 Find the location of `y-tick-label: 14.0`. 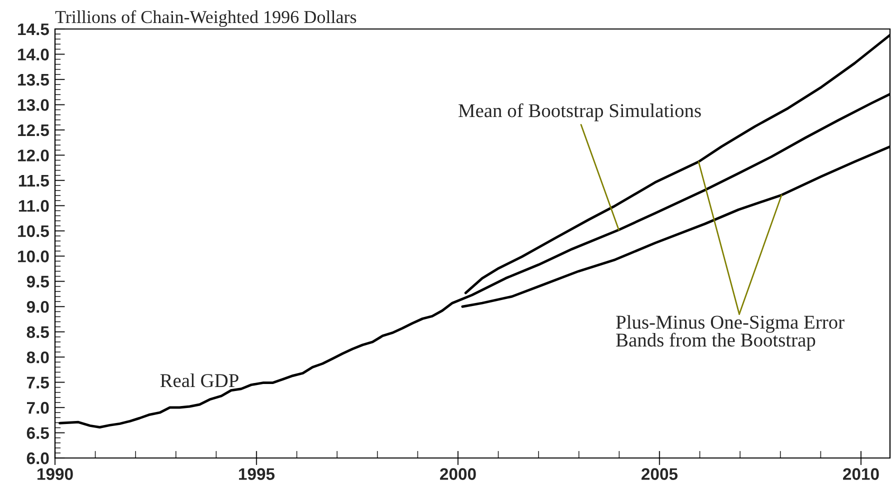

y-tick-label: 14.0 is located at coordinates (33, 54).